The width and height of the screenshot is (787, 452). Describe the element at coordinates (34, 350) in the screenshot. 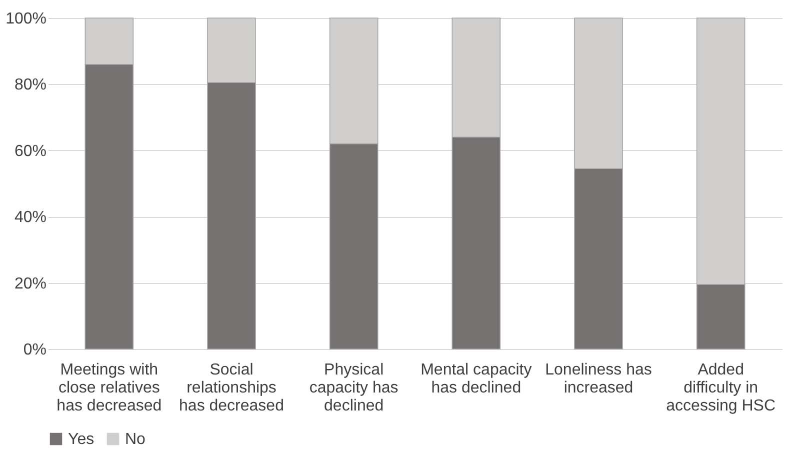

I see `y-tick-label: 0%` at that location.